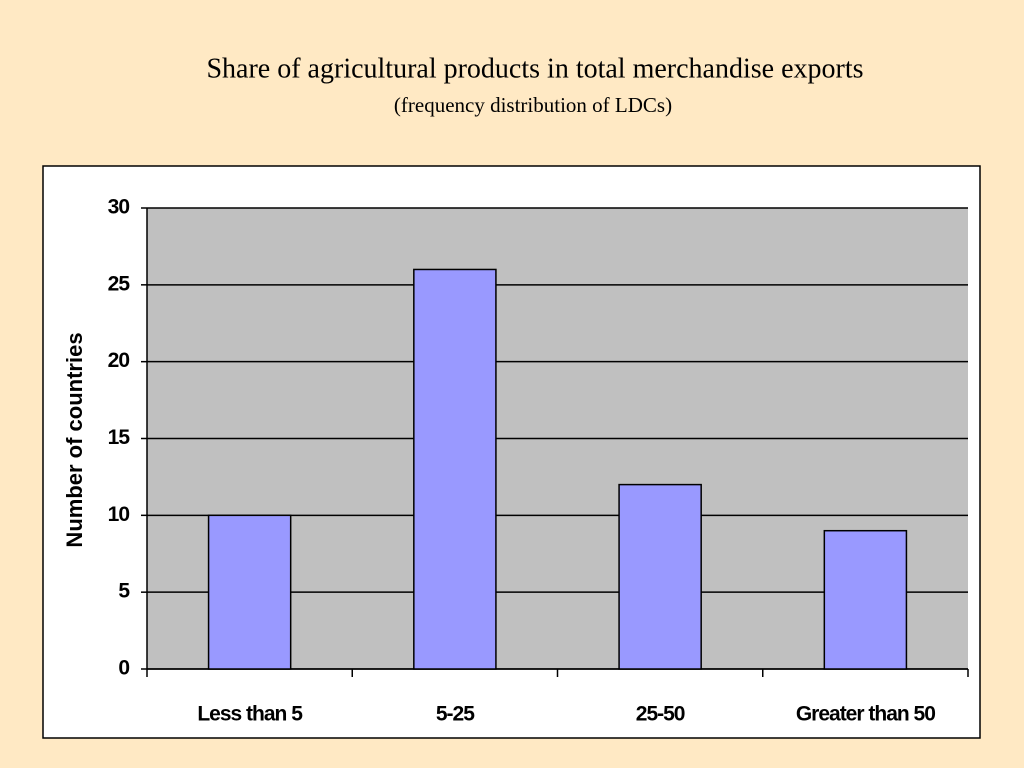  What do you see at coordinates (250, 714) in the screenshot?
I see `x-tick-label: Less than 5` at bounding box center [250, 714].